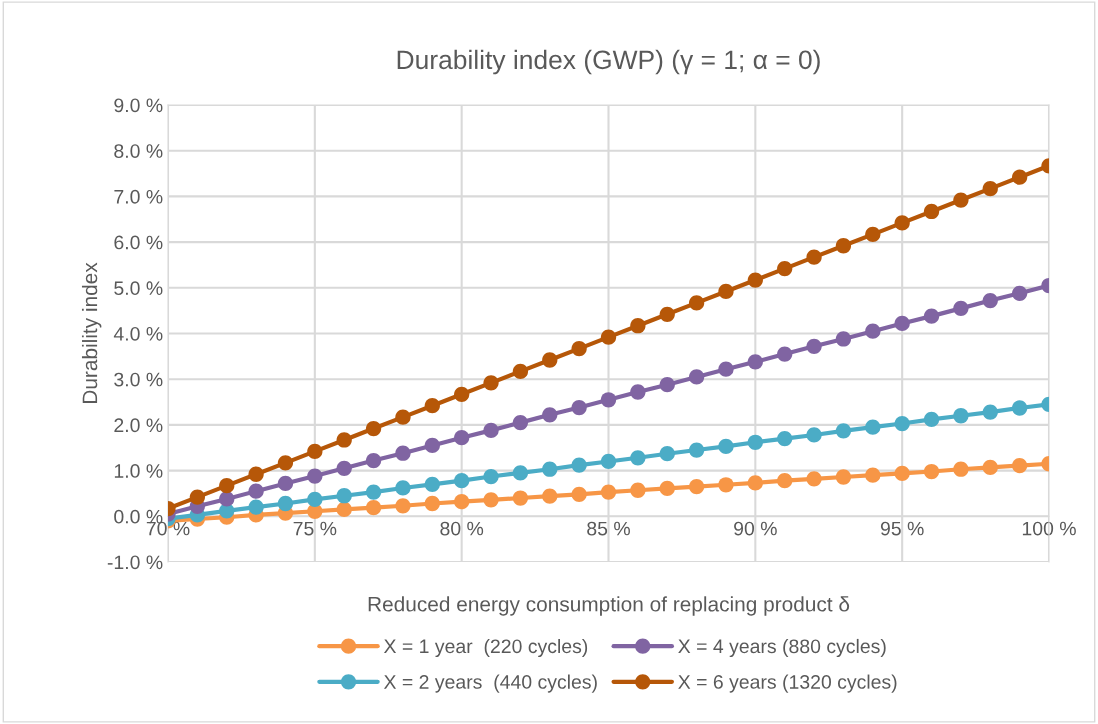 The height and width of the screenshot is (724, 1098). Describe the element at coordinates (608, 62) in the screenshot. I see `chart-title: Durability index (GWP) (γ = 1; α = 0)` at that location.